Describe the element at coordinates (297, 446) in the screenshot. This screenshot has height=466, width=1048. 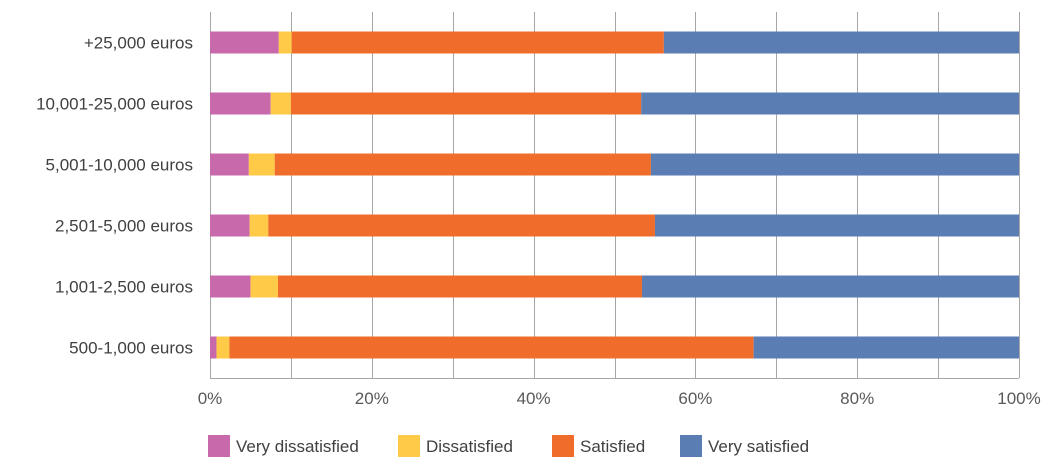
I see `legend-label: Very dissatisfied` at that location.